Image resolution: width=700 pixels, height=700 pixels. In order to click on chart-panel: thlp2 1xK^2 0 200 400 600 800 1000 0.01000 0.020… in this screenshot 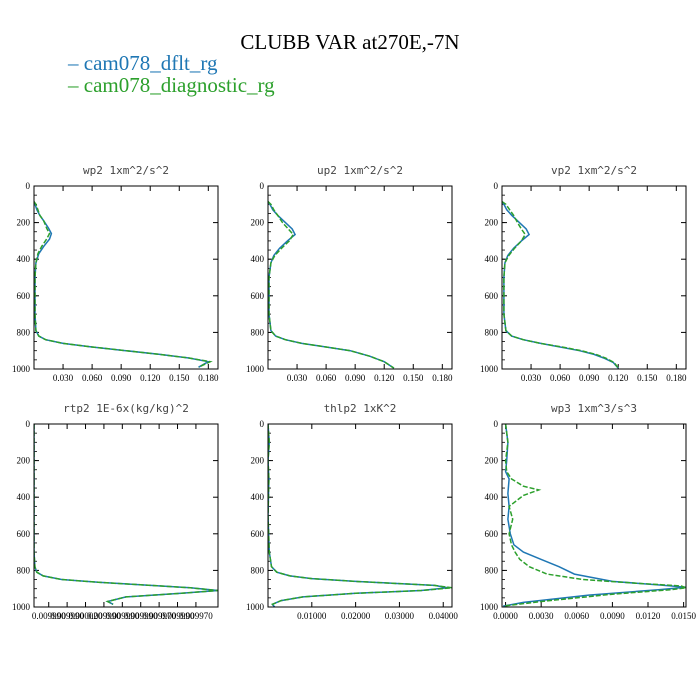, I will do `click(352, 511)`.